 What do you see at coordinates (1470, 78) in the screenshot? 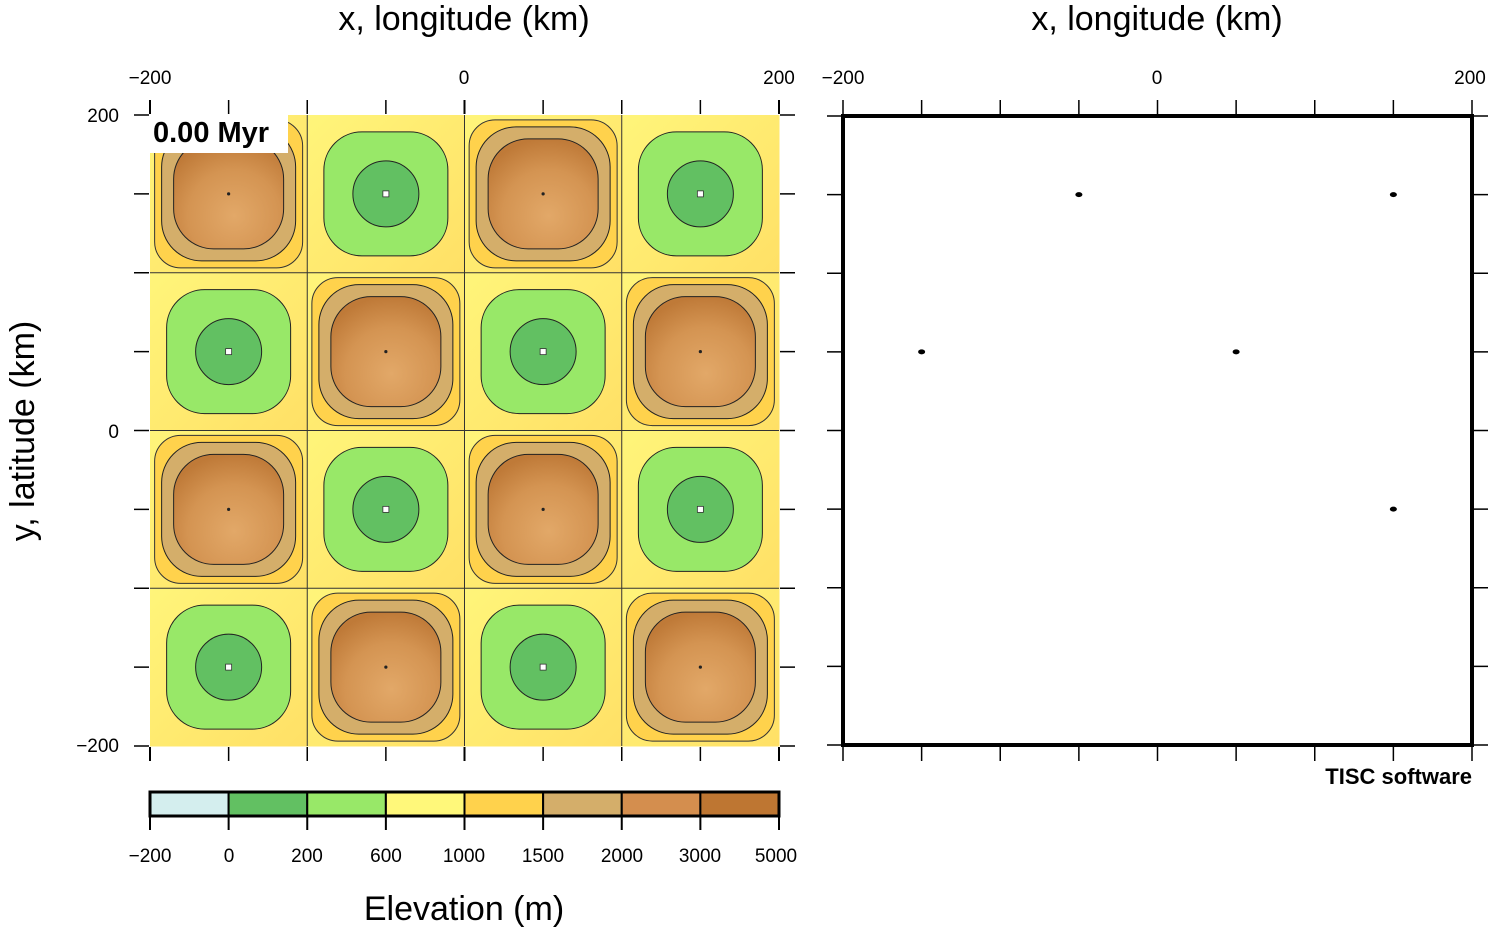
I see `right-x-tick-label: 200` at bounding box center [1470, 78].